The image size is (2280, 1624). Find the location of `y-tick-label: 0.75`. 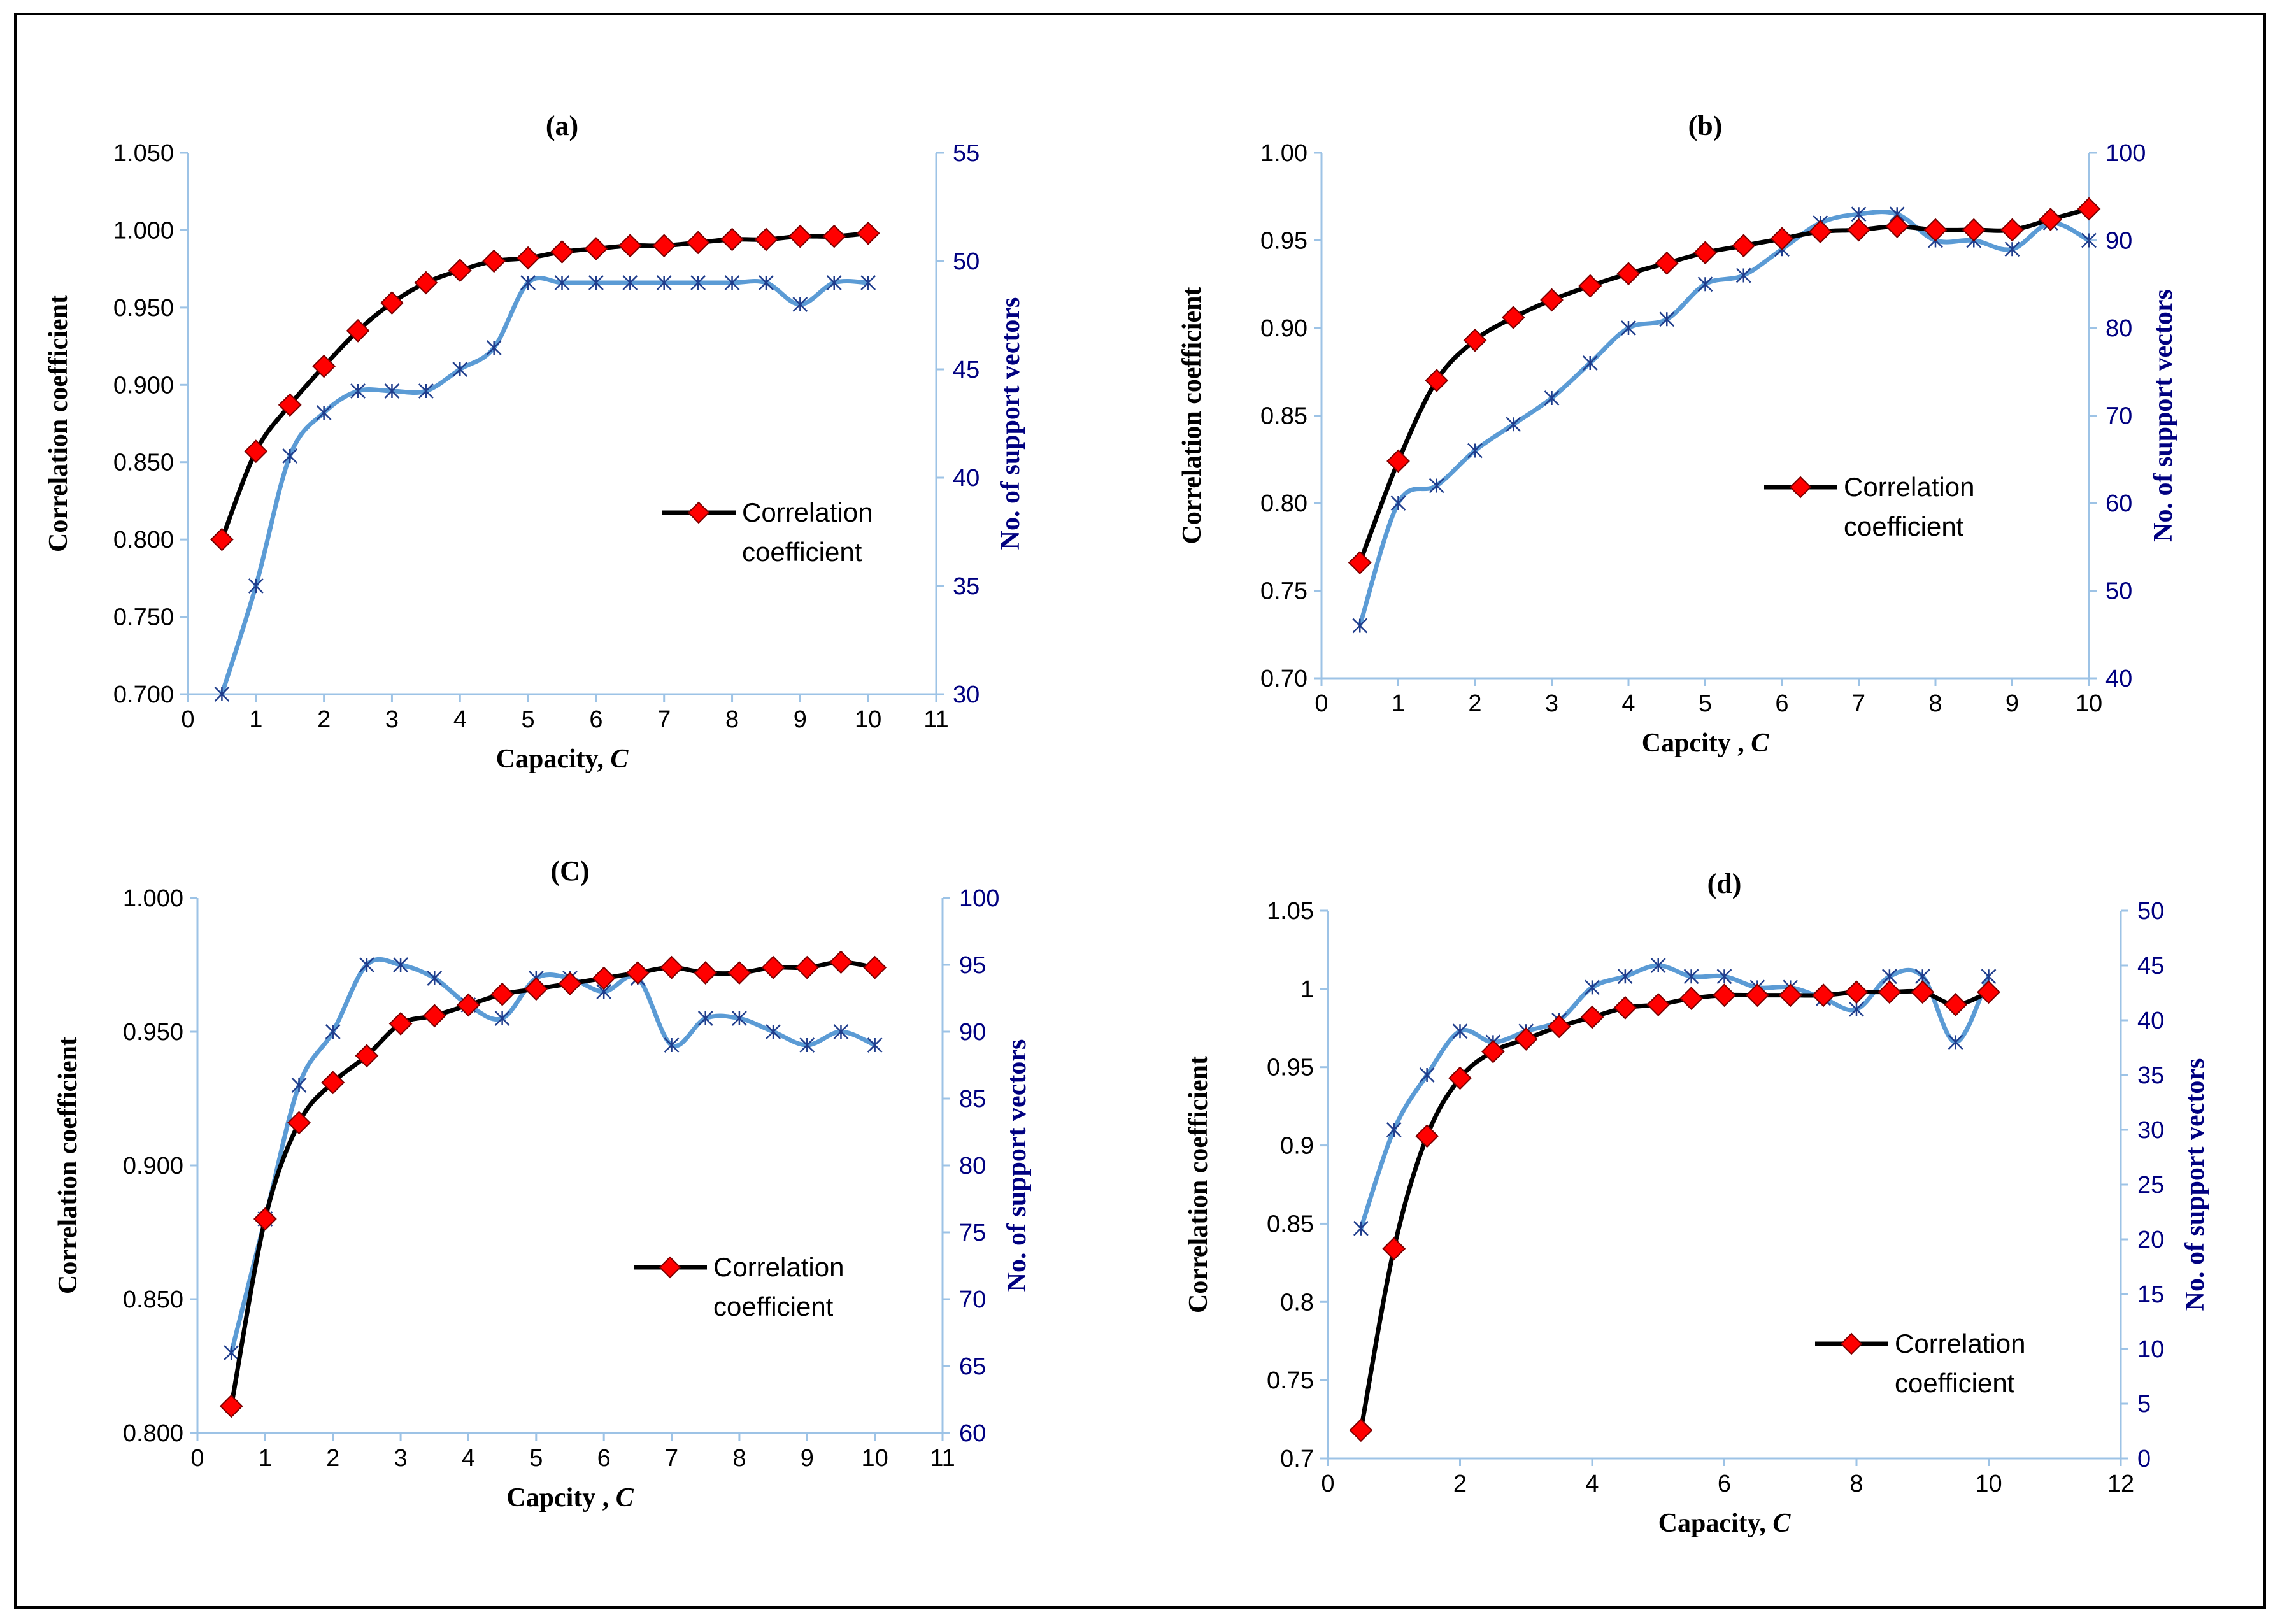

y-tick-label: 0.75 is located at coordinates (1283, 591).